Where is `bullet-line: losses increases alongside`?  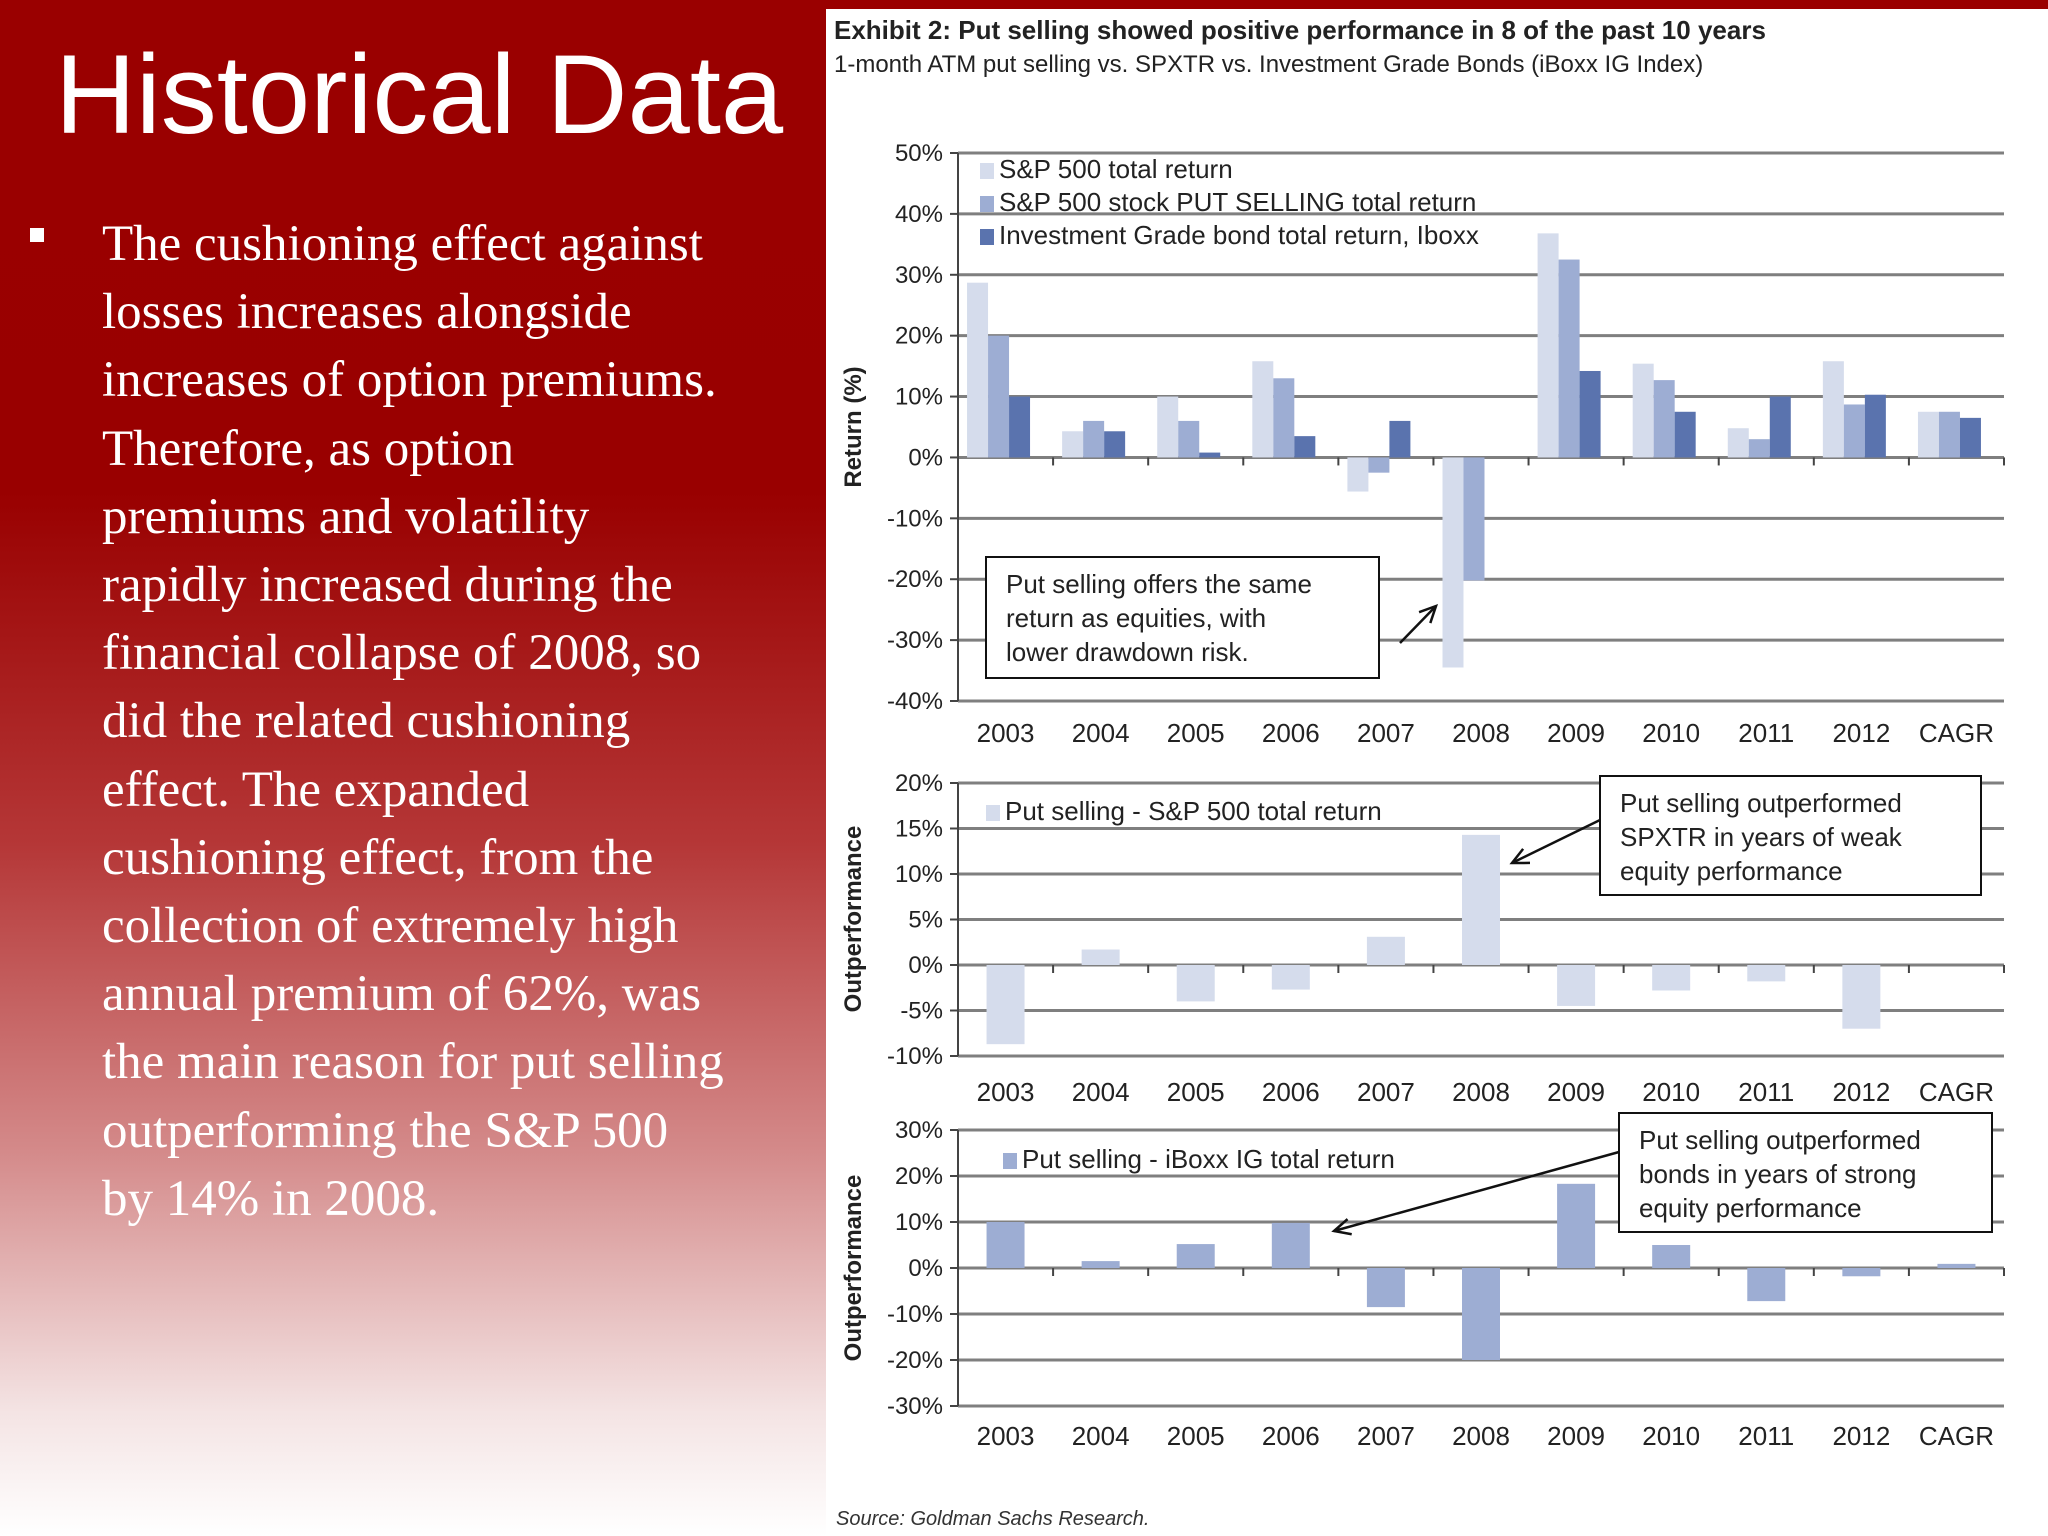 bullet-line: losses increases alongside is located at coordinates (367, 312).